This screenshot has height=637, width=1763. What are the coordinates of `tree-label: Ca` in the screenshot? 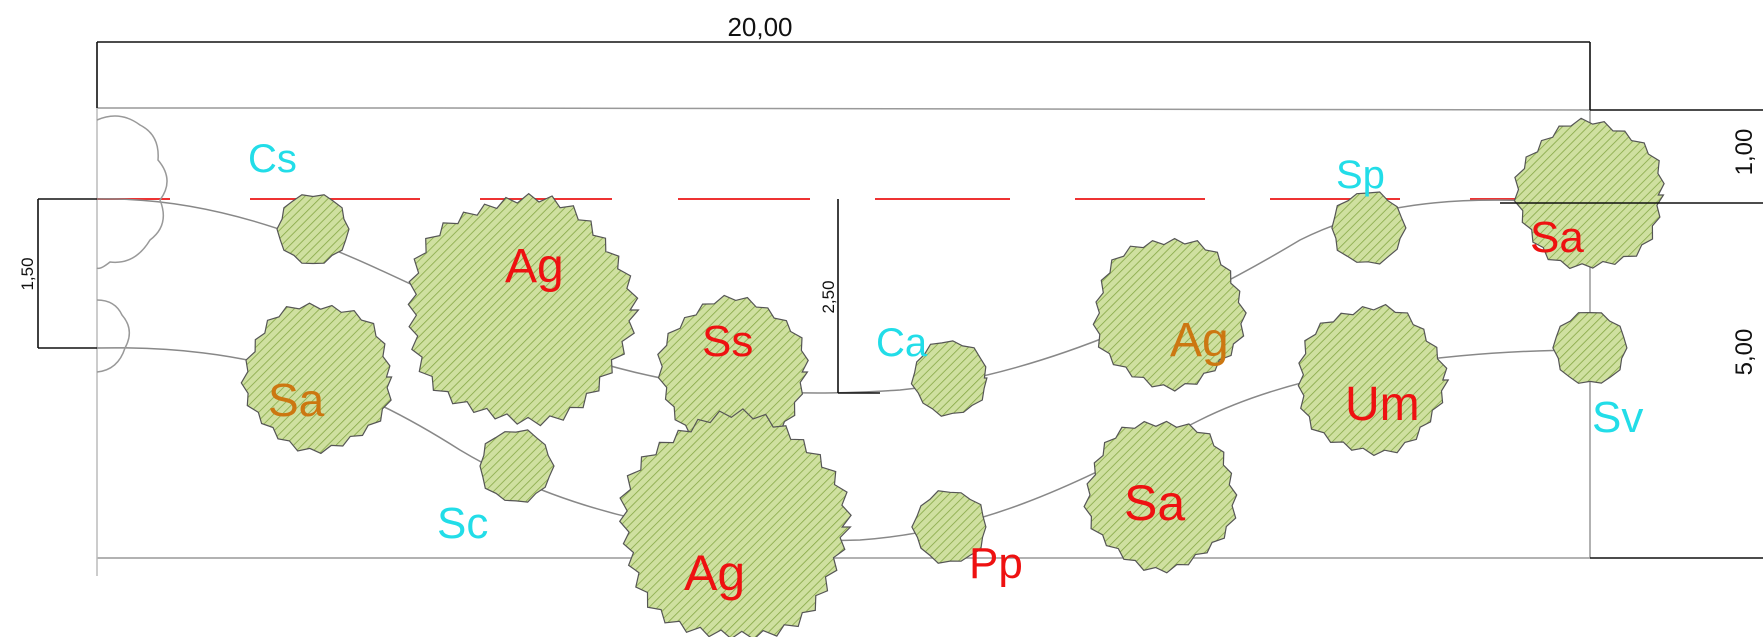 It's located at (902, 343).